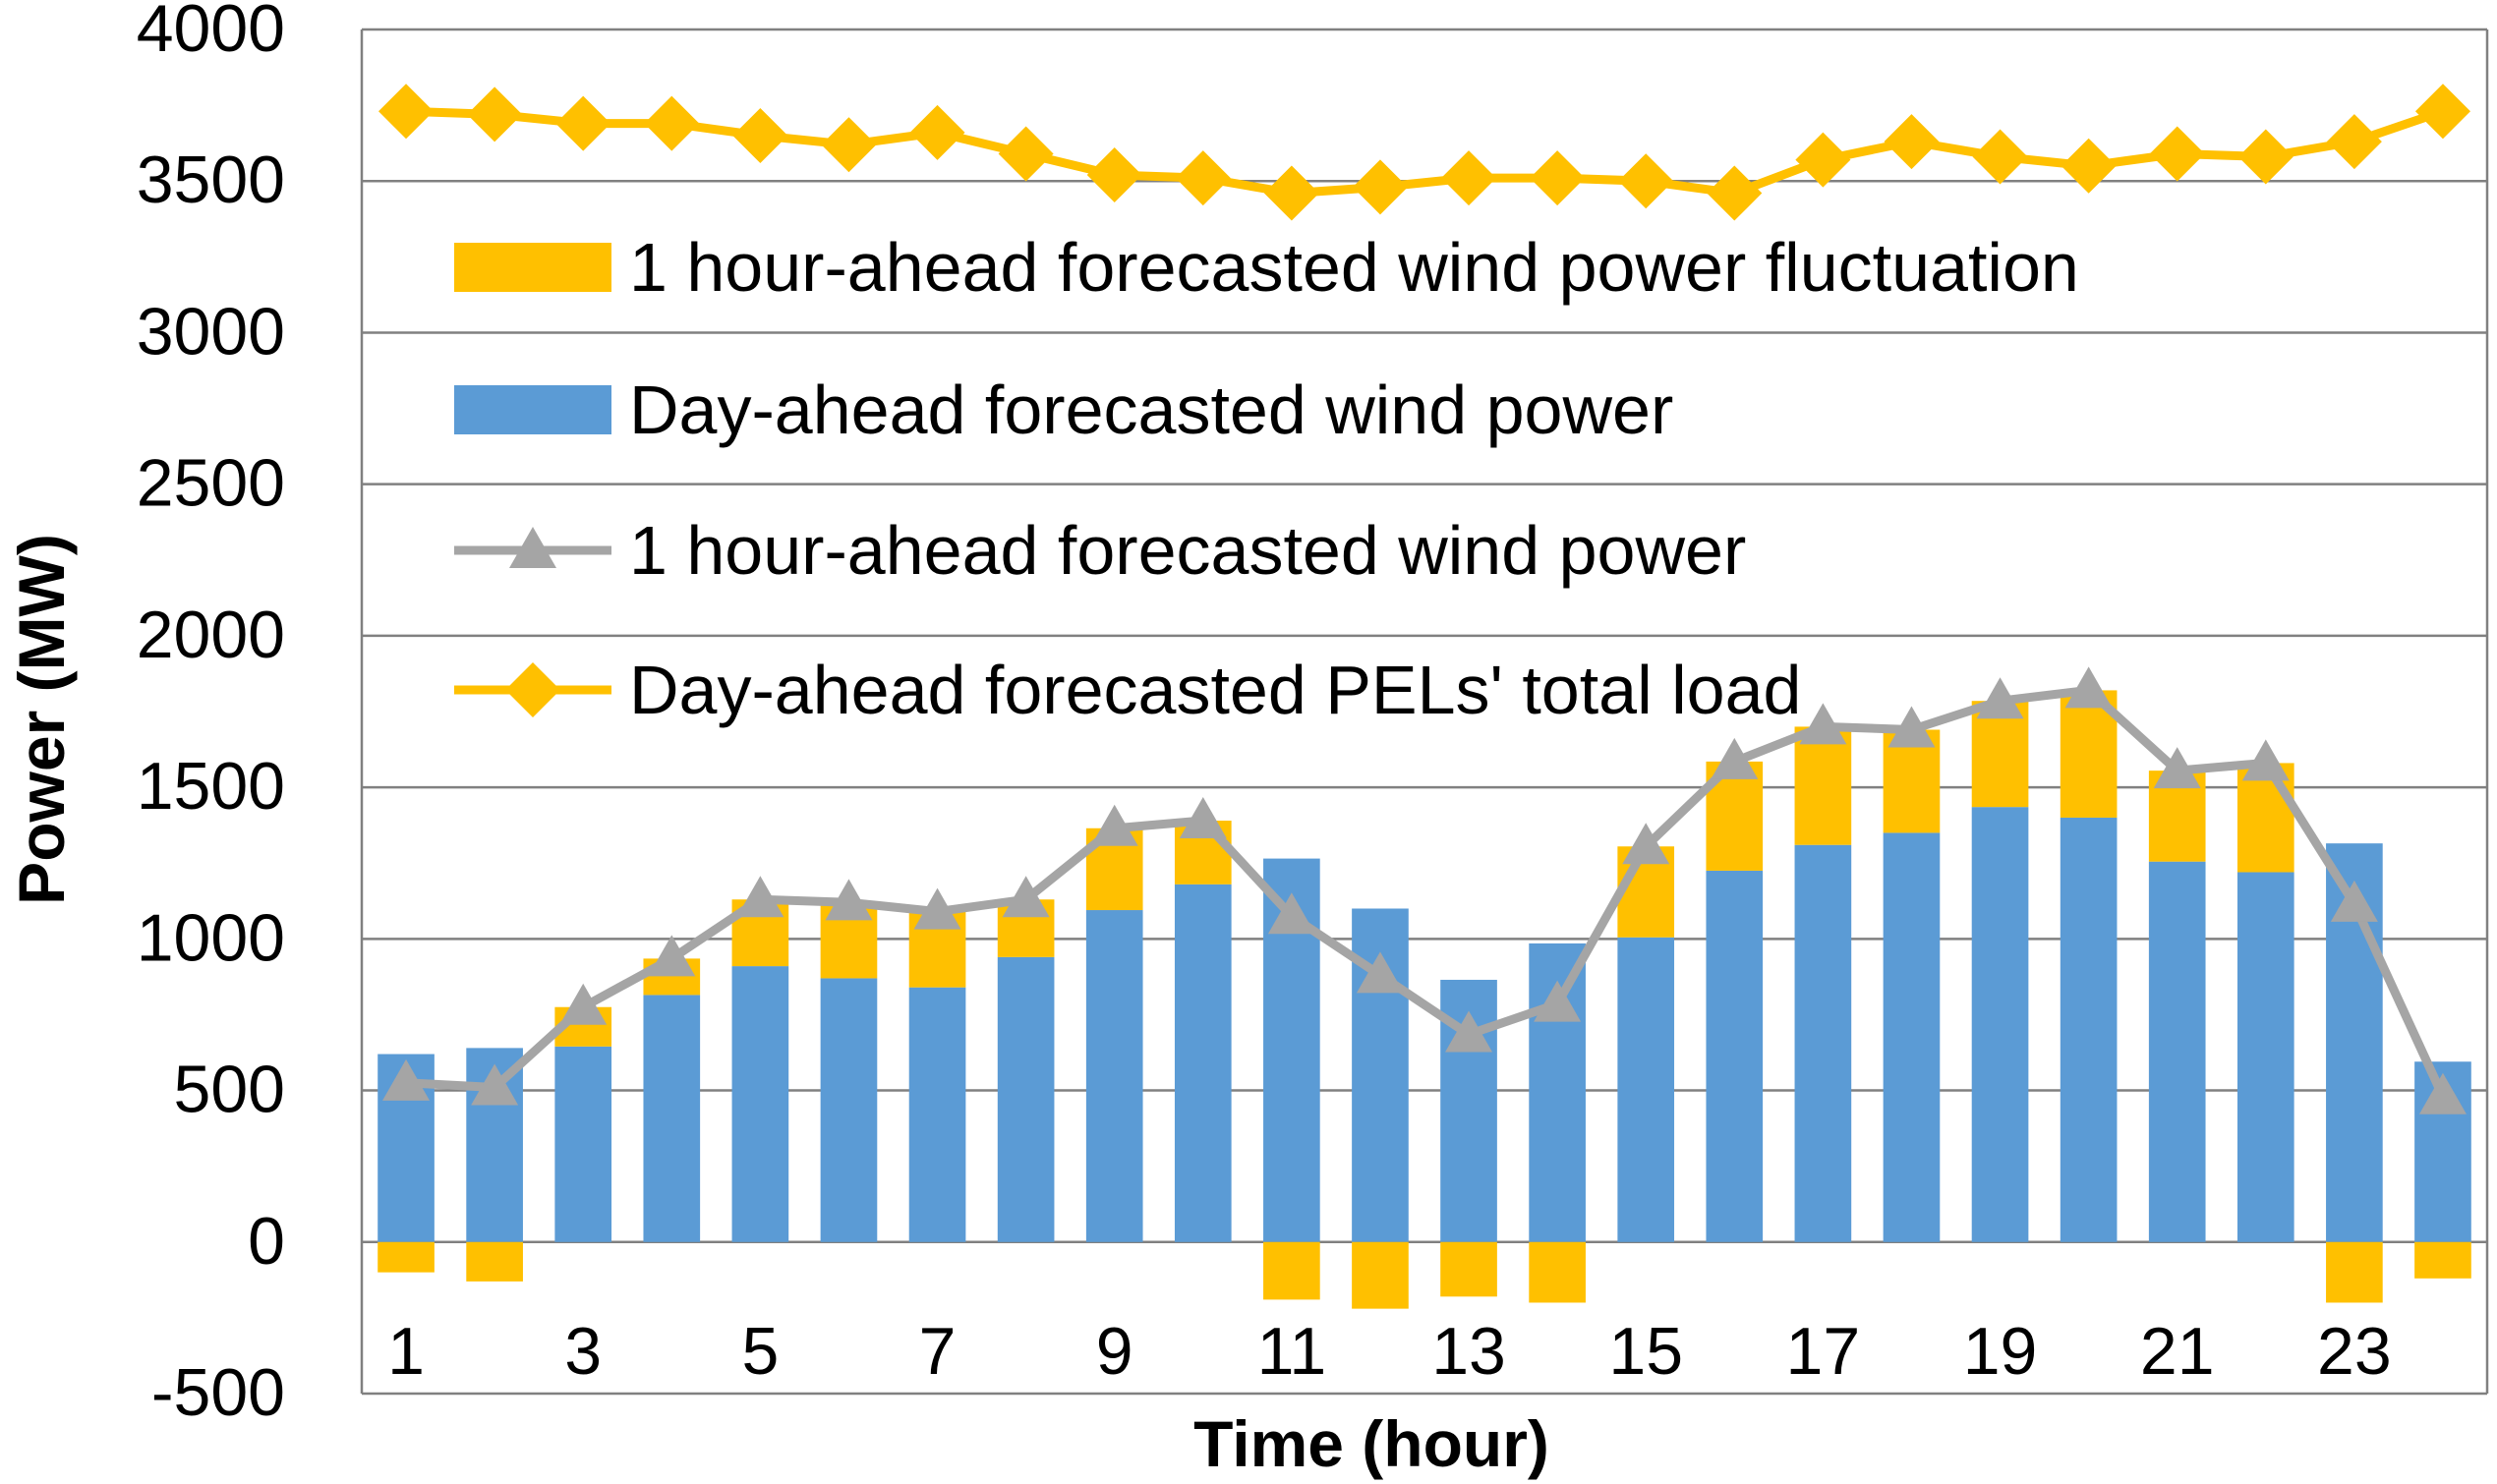  Describe the element at coordinates (532, 689) in the screenshot. I see `legend-marker-diamond` at that location.